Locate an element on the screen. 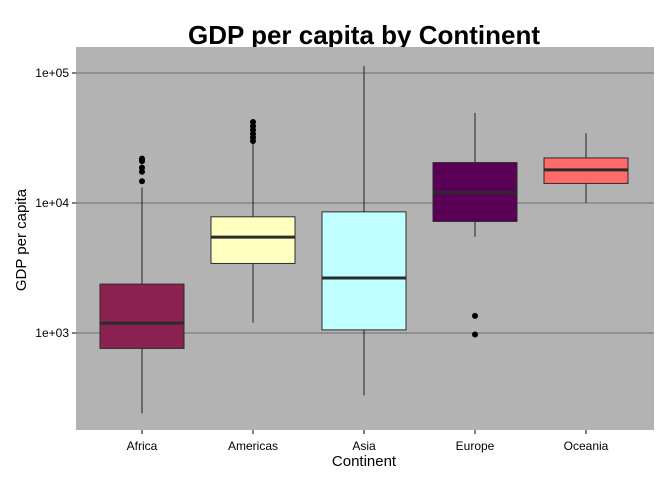 This screenshot has width=672, height=480. box-europe is located at coordinates (475, 225).